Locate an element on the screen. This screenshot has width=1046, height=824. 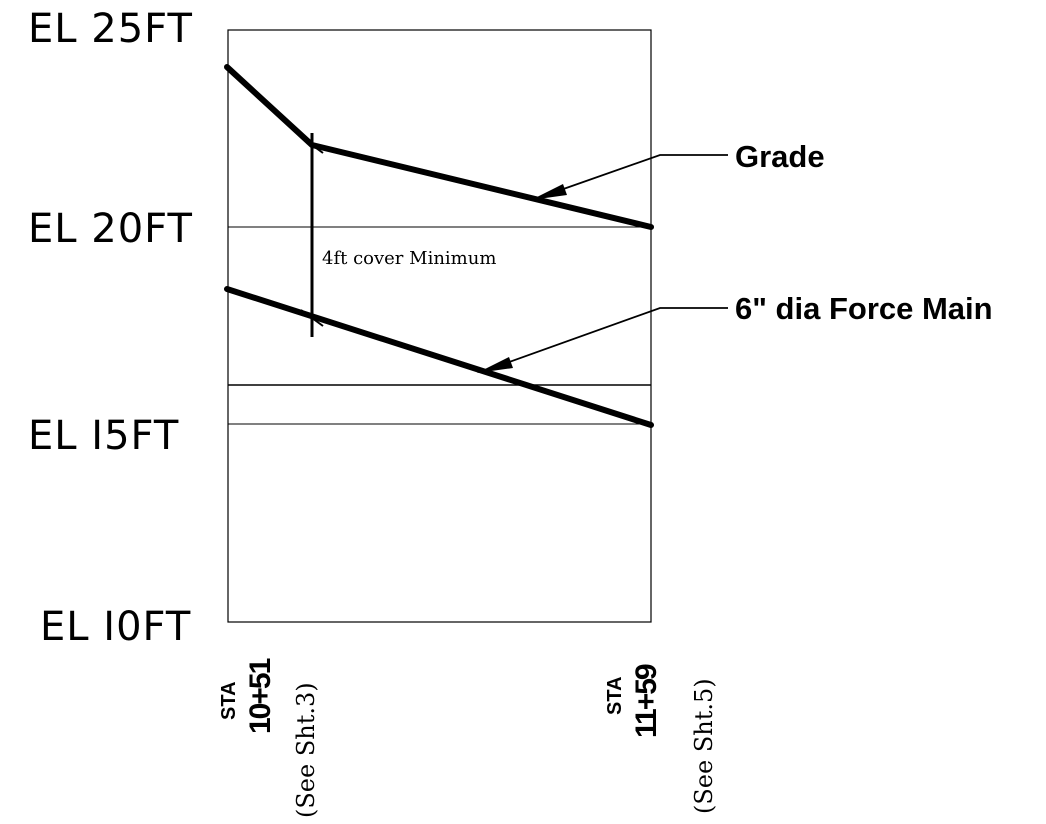
force-main-line is located at coordinates (439, 357).